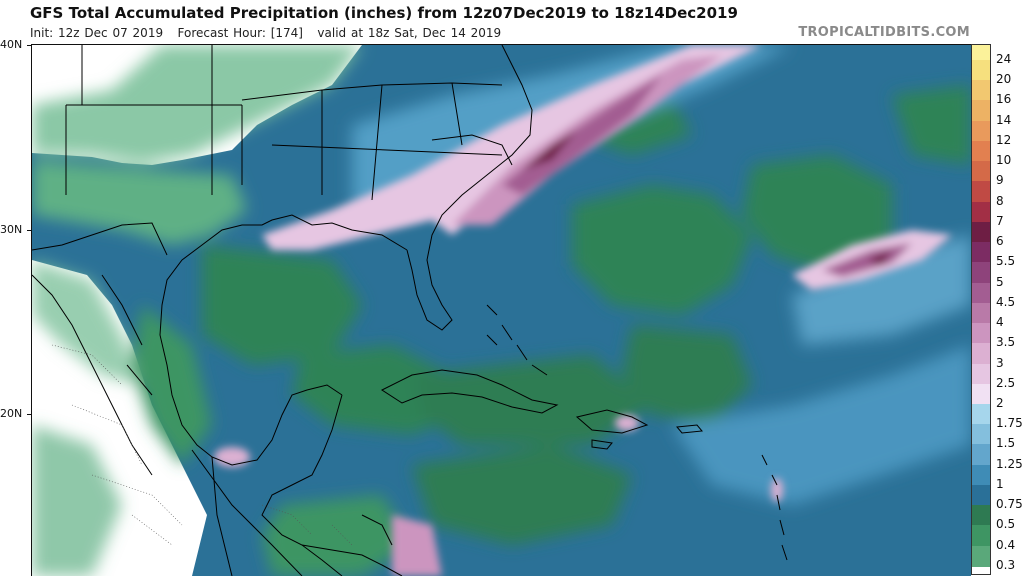 Image resolution: width=1024 pixels, height=576 pixels. What do you see at coordinates (1009, 463) in the screenshot?
I see `colorbar-label: 1.25` at bounding box center [1009, 463].